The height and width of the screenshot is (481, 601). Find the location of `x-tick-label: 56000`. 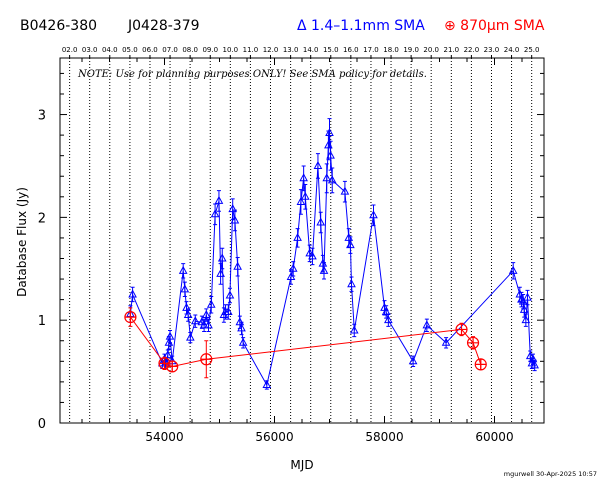

x-tick-label: 56000 is located at coordinates (274, 437).